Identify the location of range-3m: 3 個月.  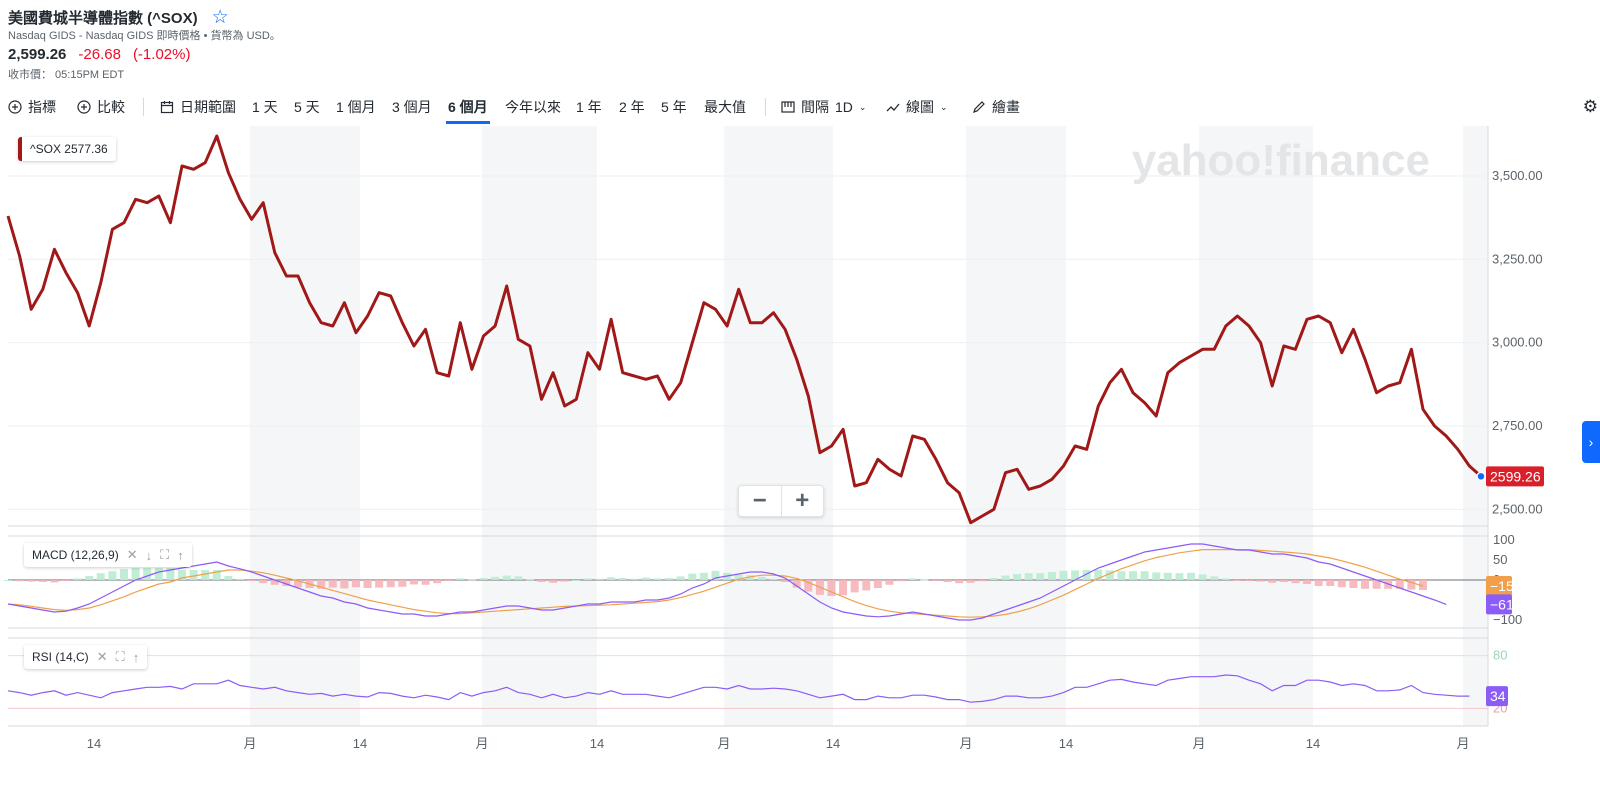
(412, 107).